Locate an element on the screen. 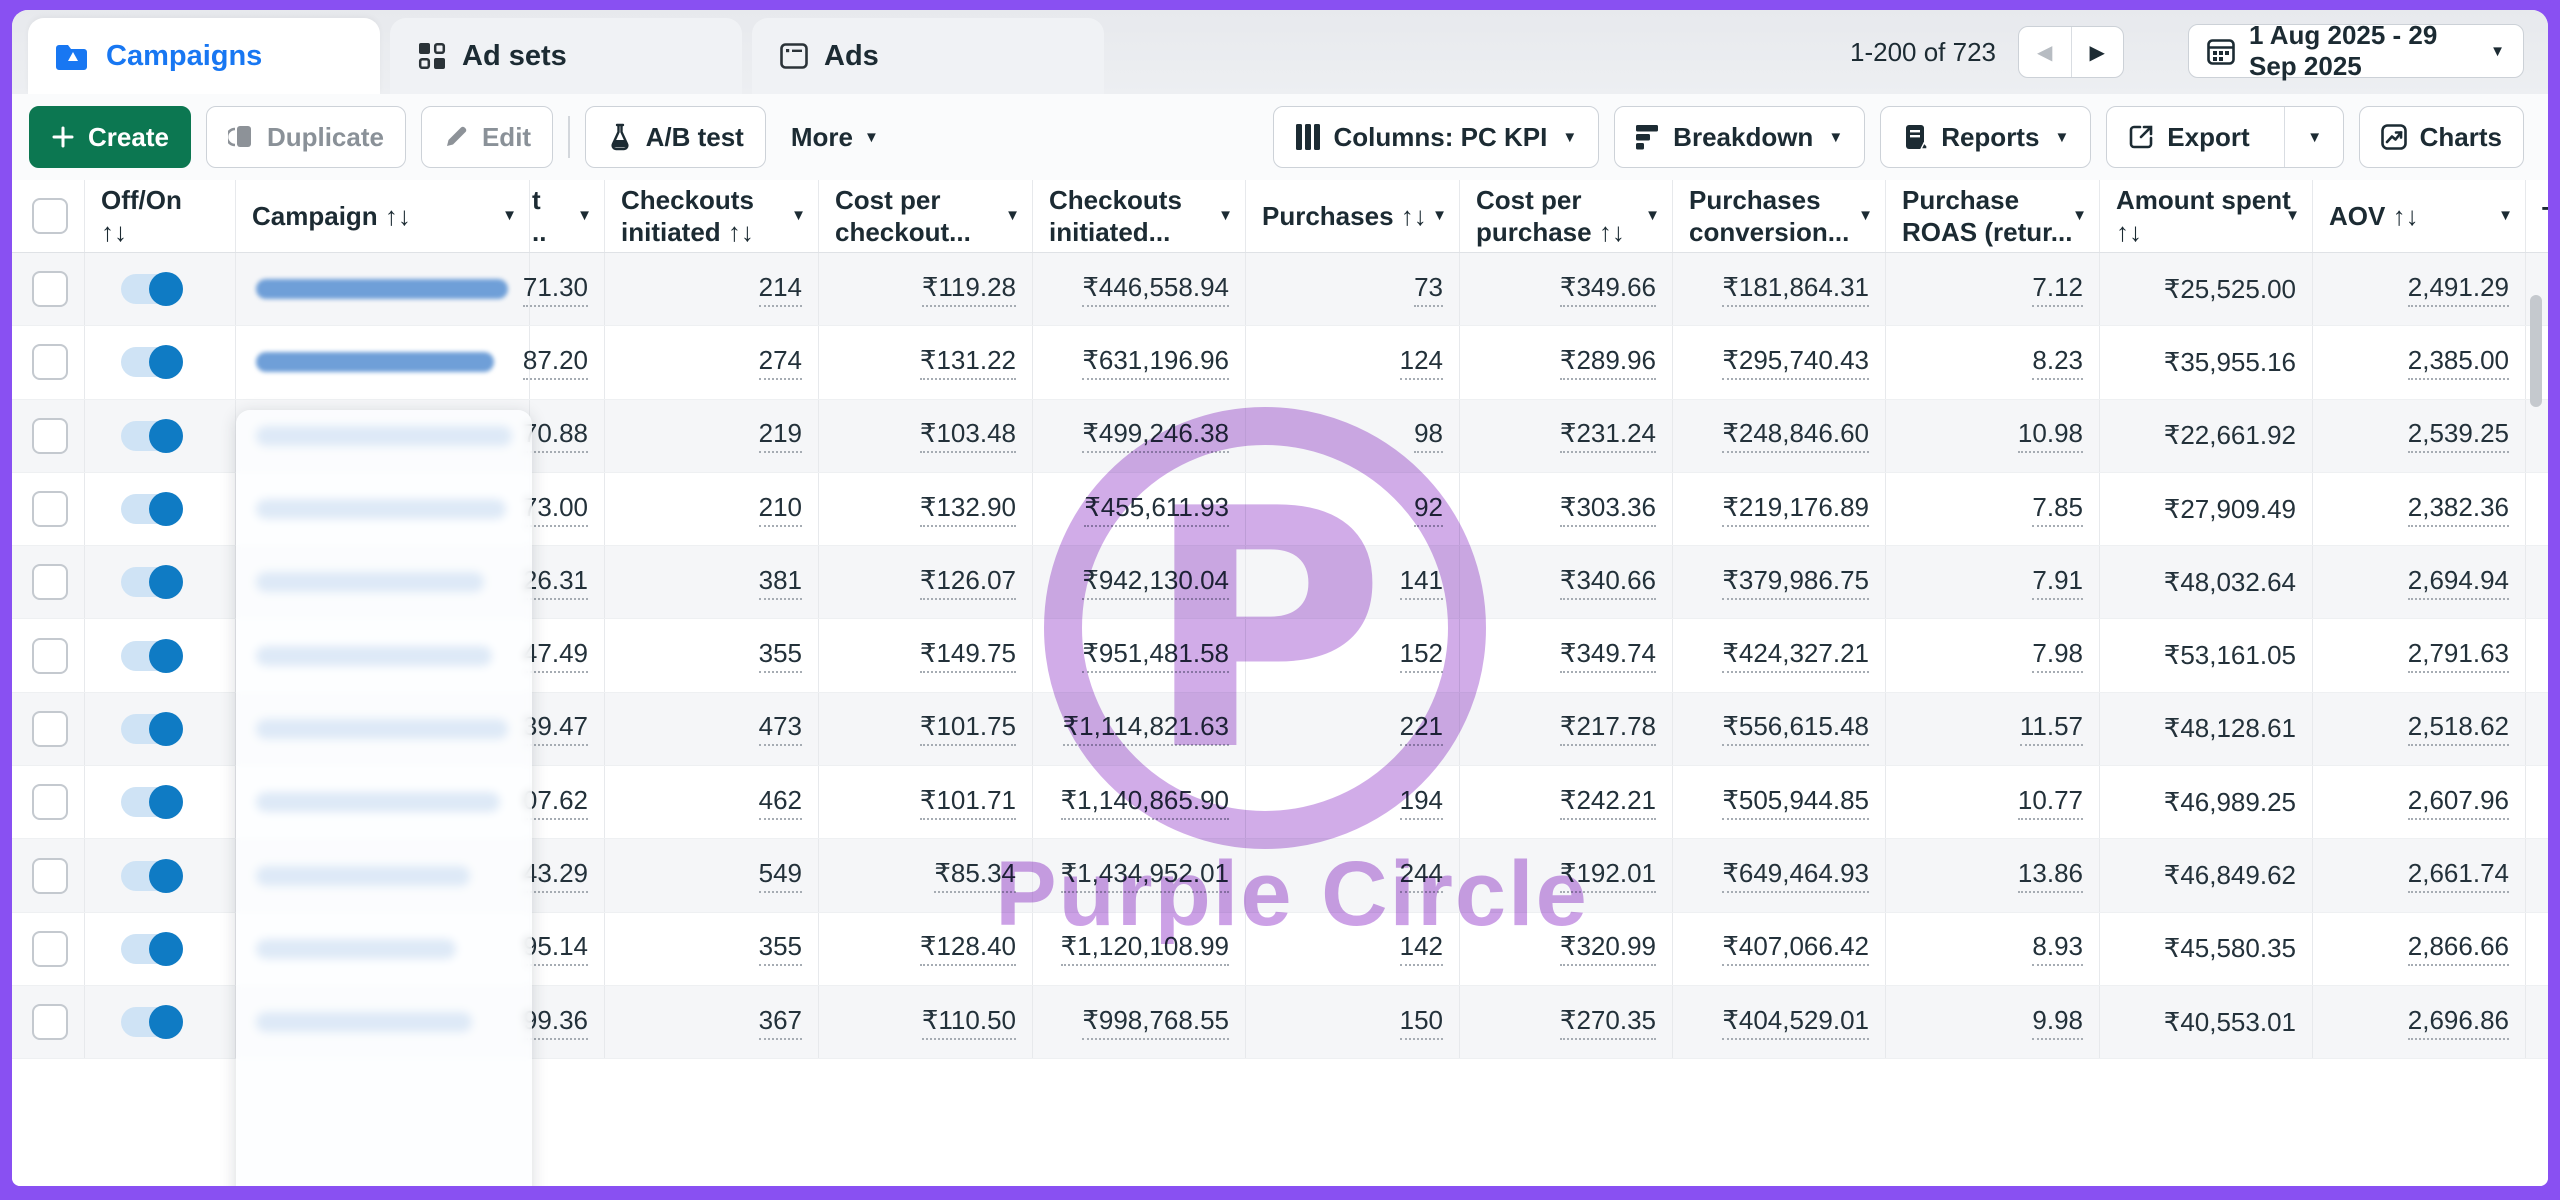 This screenshot has width=2560, height=1200. cell-value: 92 is located at coordinates (1428, 509).